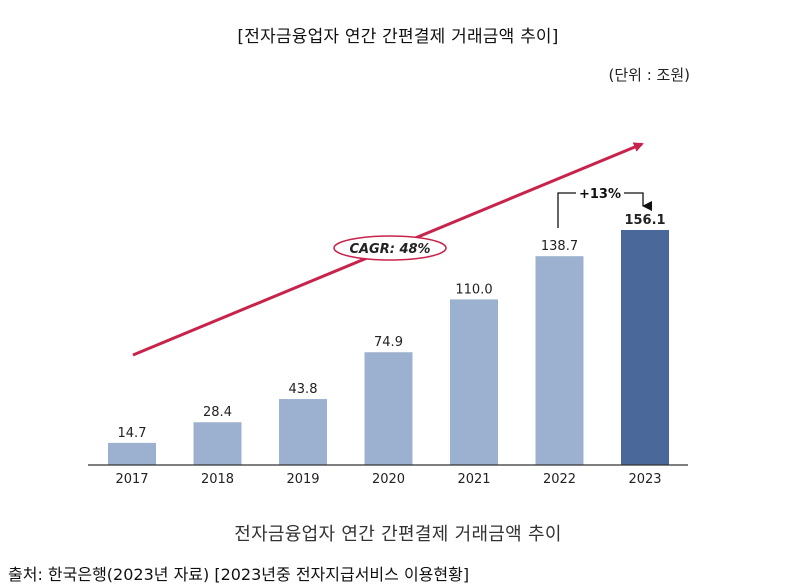 The image size is (796, 585). What do you see at coordinates (239, 574) in the screenshot?
I see `source-note: 출처: 한국은행(2023년 자료) [2023년중 전자지급서비스 이용현황]` at bounding box center [239, 574].